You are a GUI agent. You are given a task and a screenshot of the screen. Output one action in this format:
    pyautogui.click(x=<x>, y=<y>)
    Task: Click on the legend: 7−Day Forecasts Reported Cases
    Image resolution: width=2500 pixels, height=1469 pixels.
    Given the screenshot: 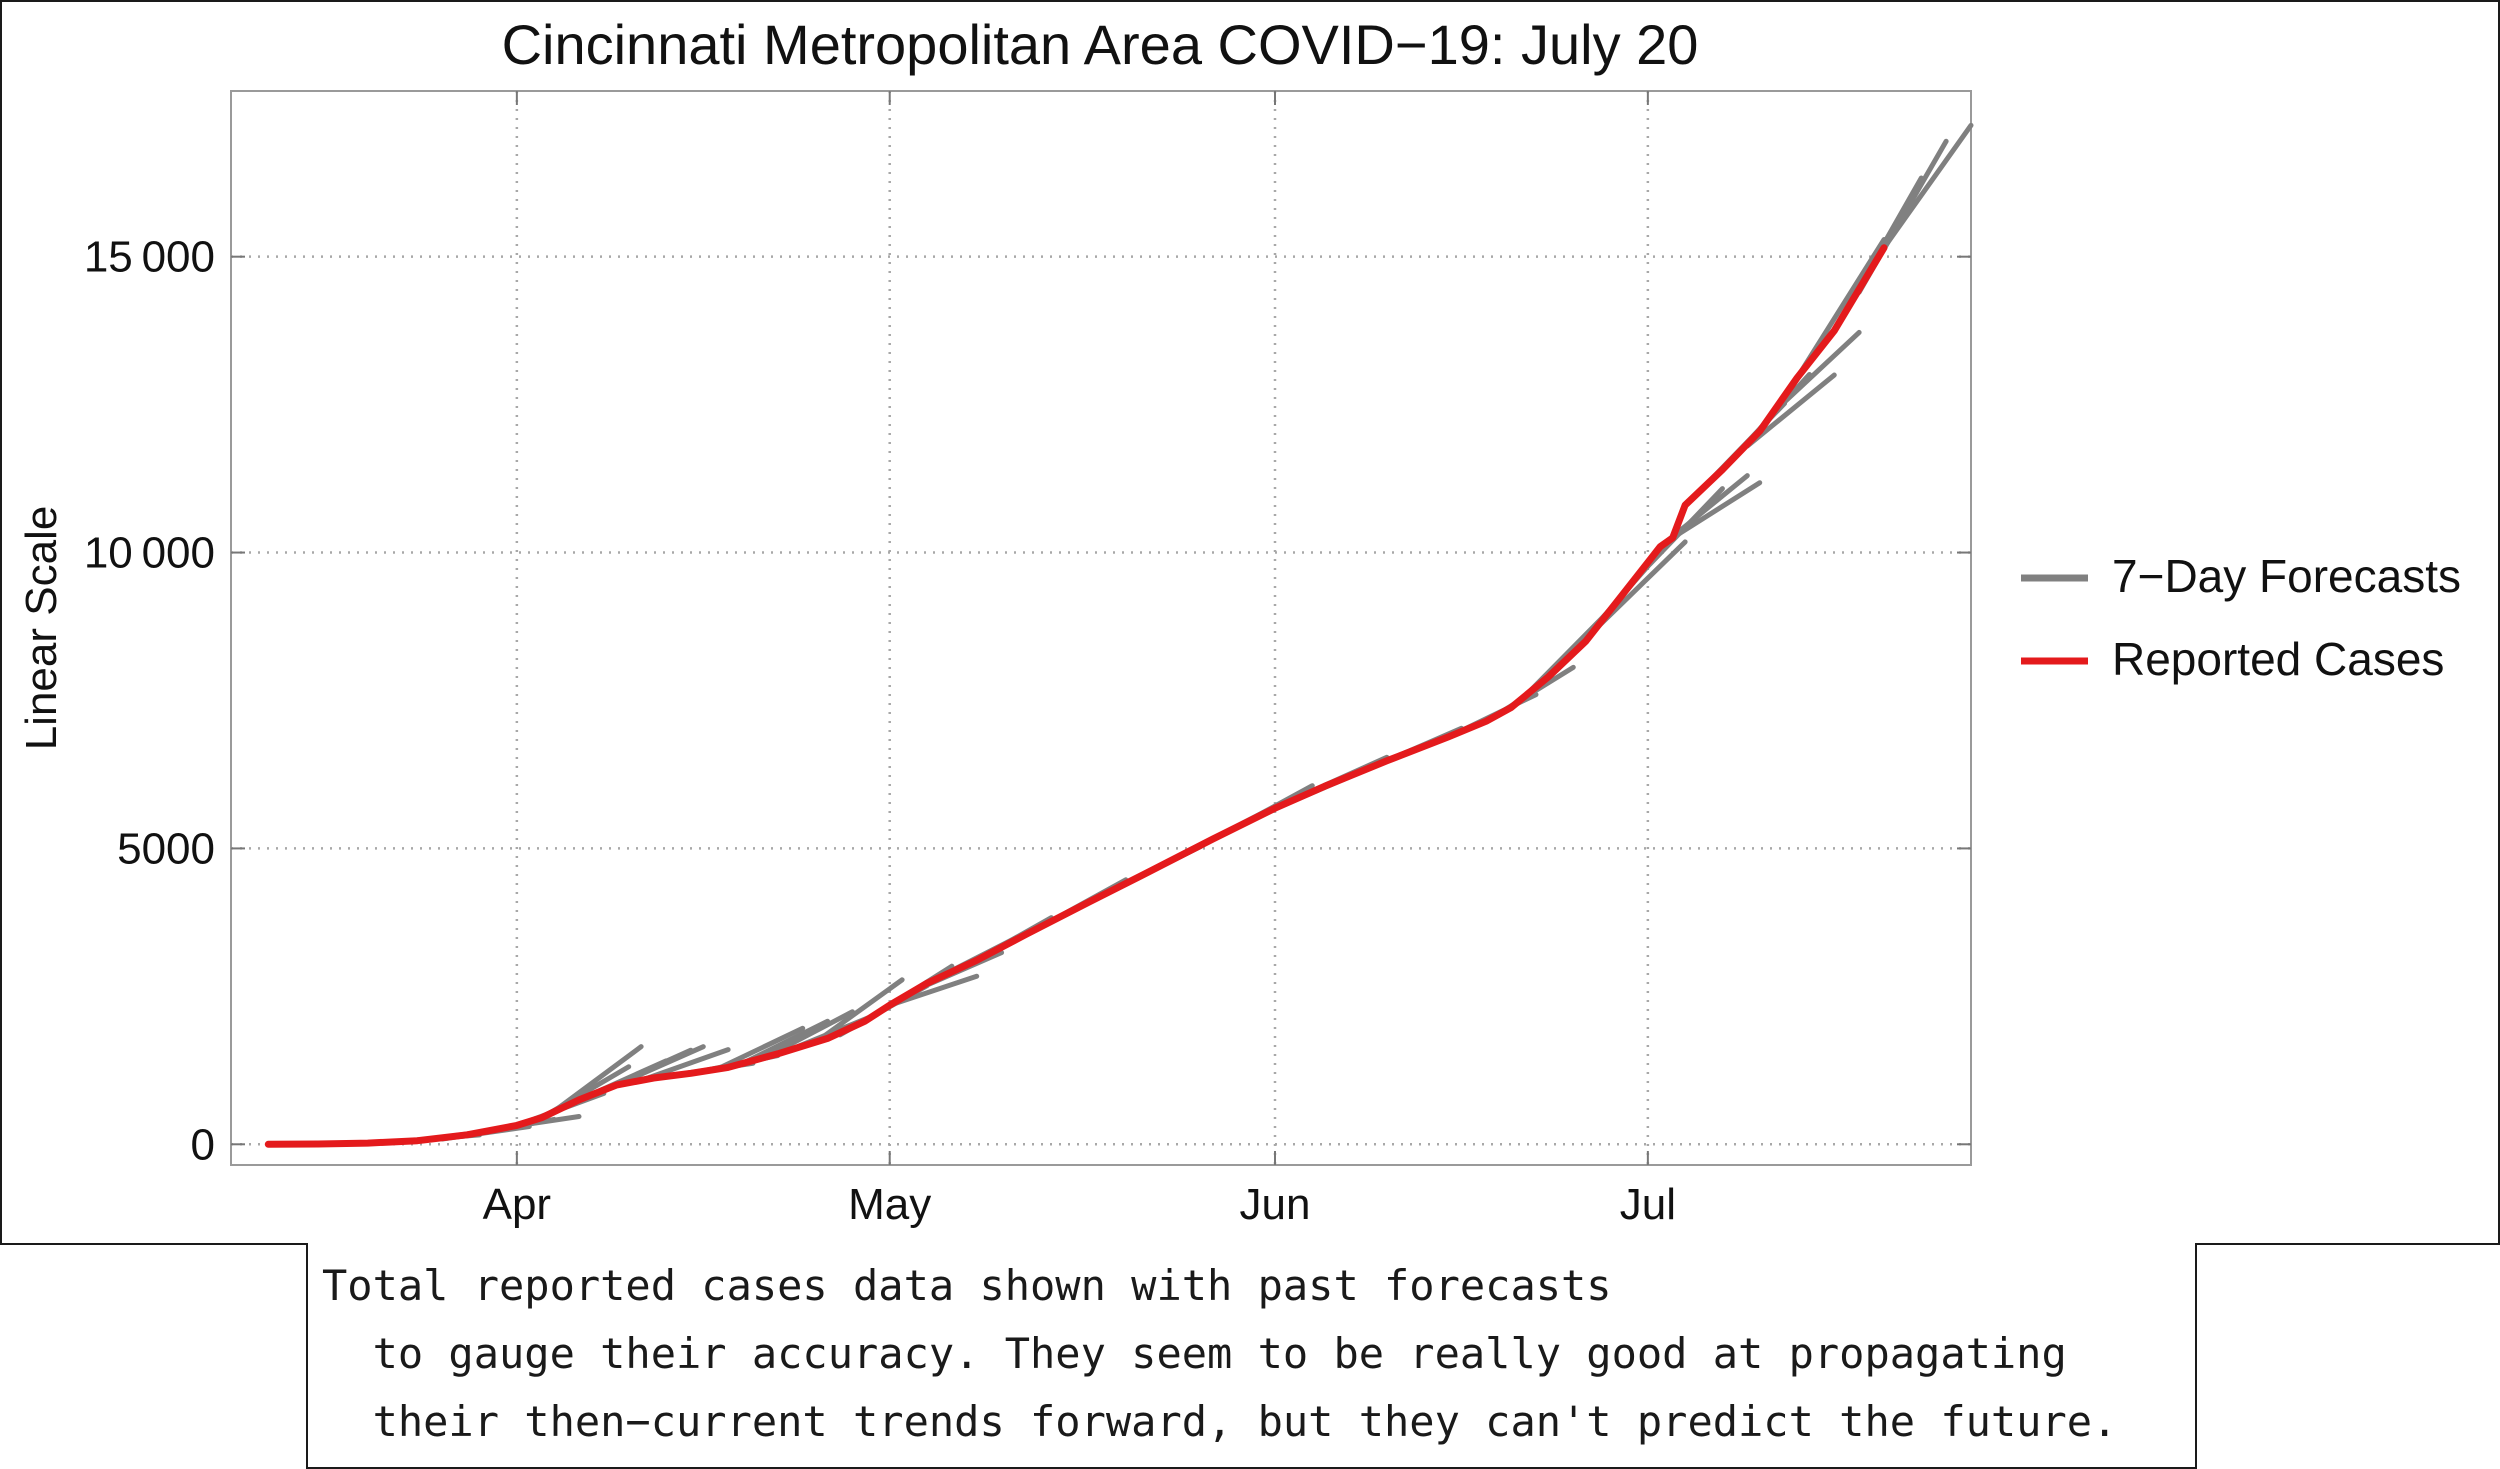 What is the action you would take?
    pyautogui.click(x=2241, y=617)
    